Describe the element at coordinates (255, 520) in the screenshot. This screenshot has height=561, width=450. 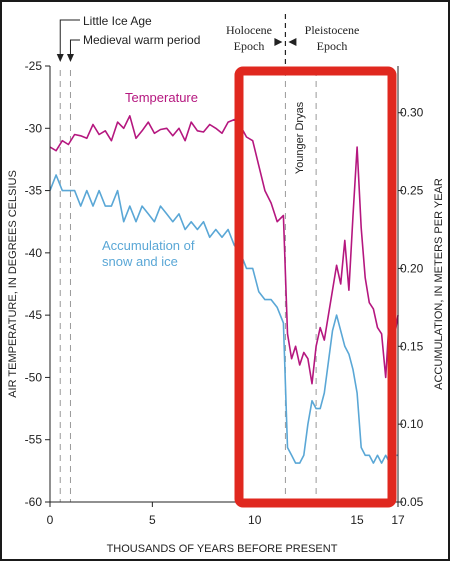
I see `x-tick-label: 10` at that location.